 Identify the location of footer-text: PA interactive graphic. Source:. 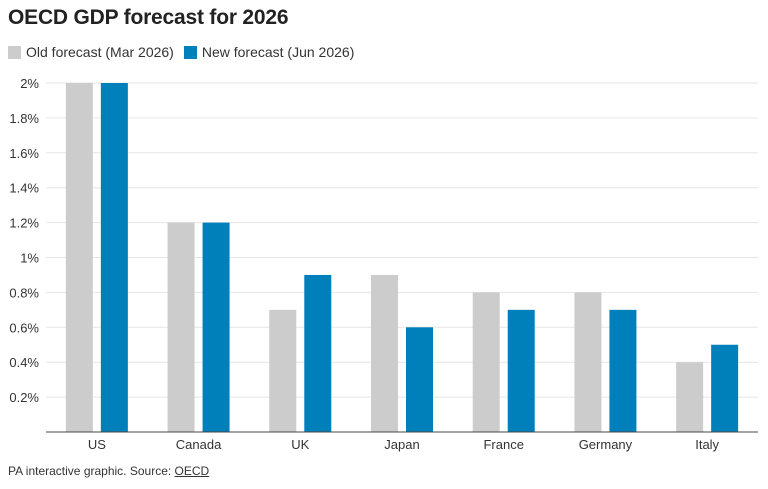
(91, 471).